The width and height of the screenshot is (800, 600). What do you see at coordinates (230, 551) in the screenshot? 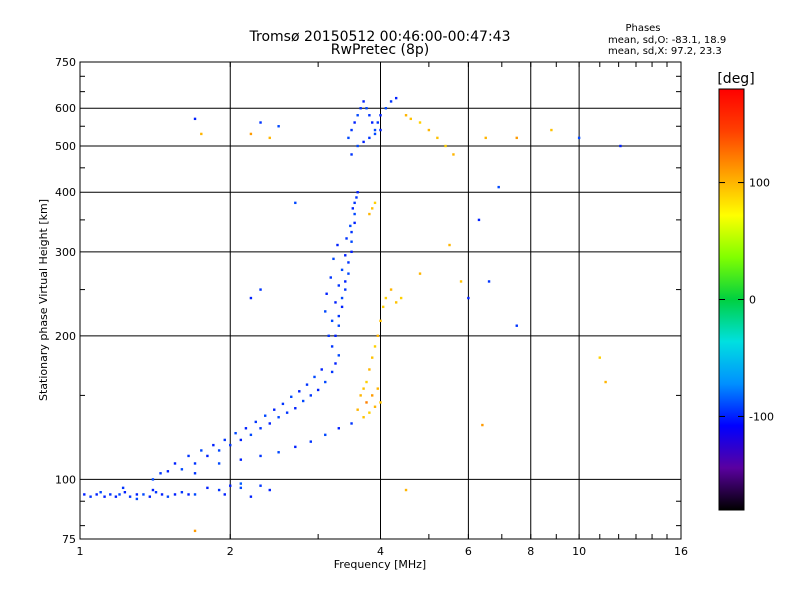
I see `x-tick-label: 2` at bounding box center [230, 551].